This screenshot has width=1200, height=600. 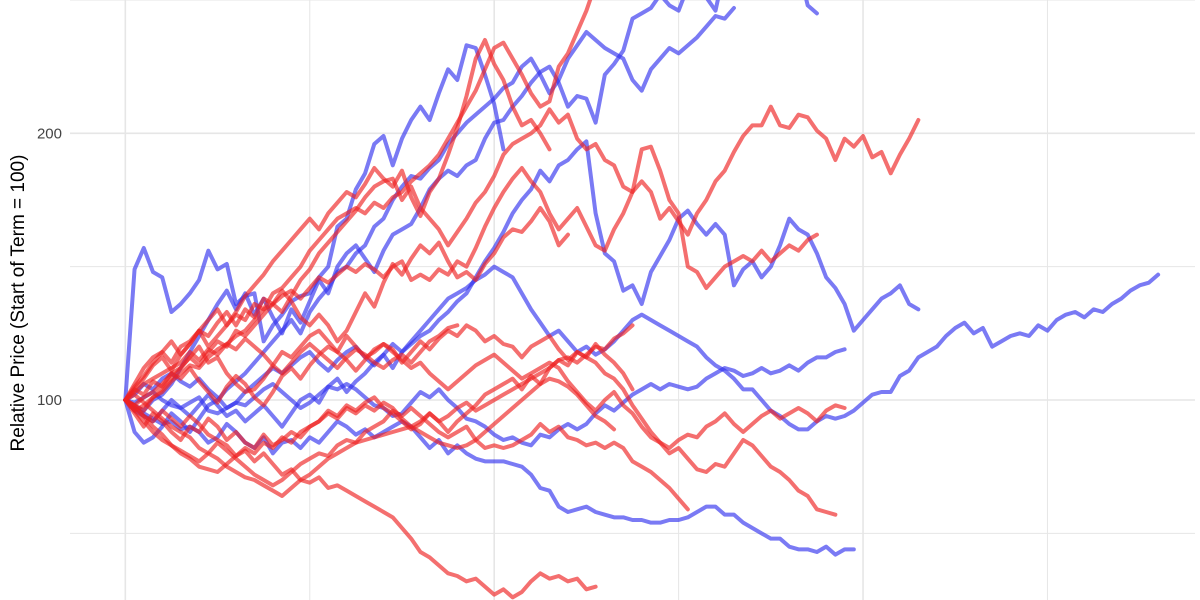 What do you see at coordinates (49, 267) in the screenshot?
I see `y-axis-ticks: 100 200` at bounding box center [49, 267].